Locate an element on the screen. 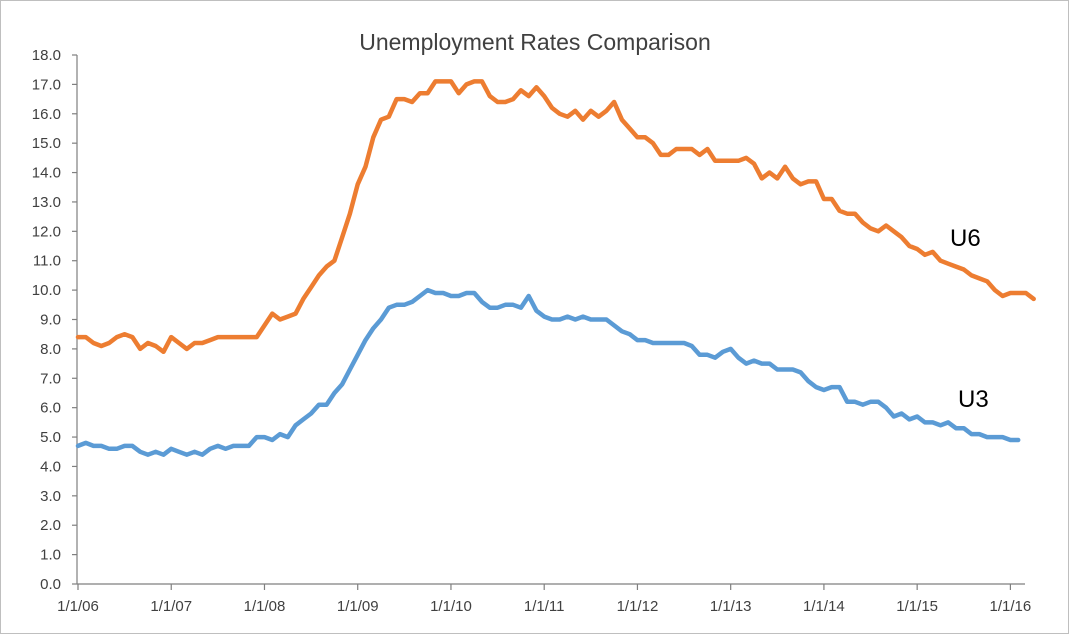 This screenshot has width=1069, height=634. x-tick-label: 1/1/16 is located at coordinates (1011, 606).